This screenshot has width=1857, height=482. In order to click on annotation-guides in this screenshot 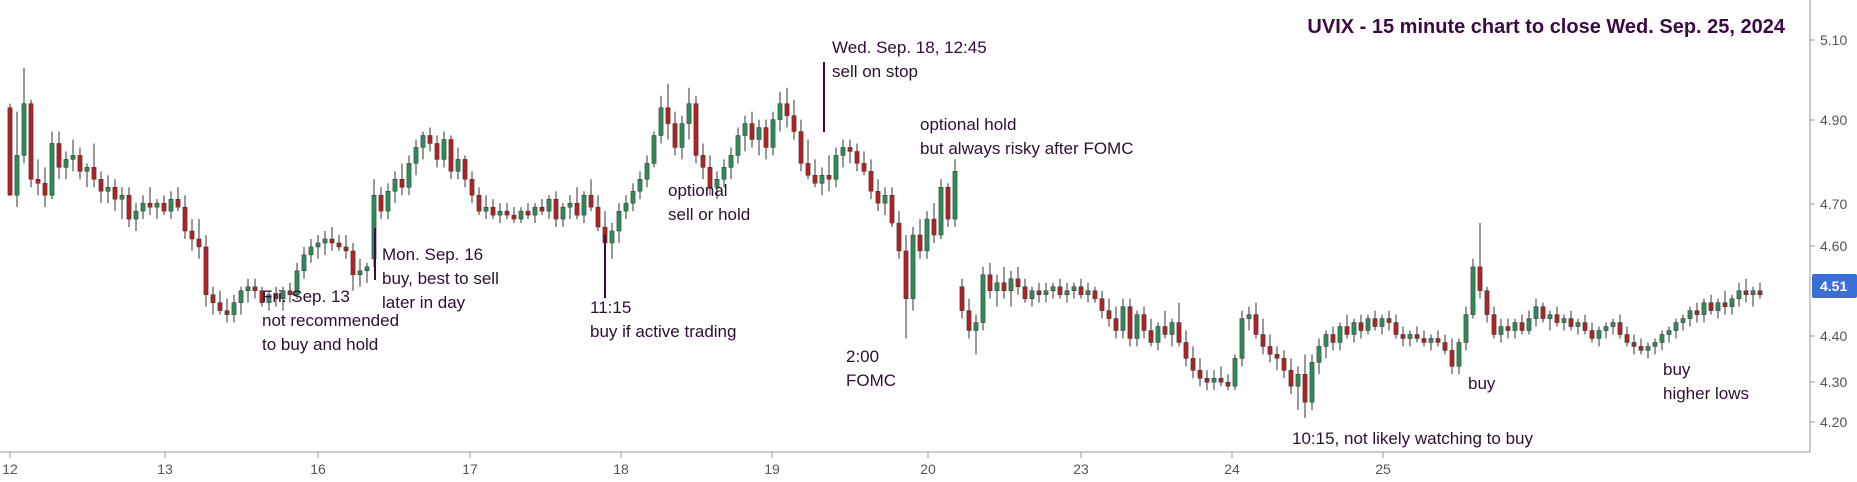, I will do `click(599, 180)`.